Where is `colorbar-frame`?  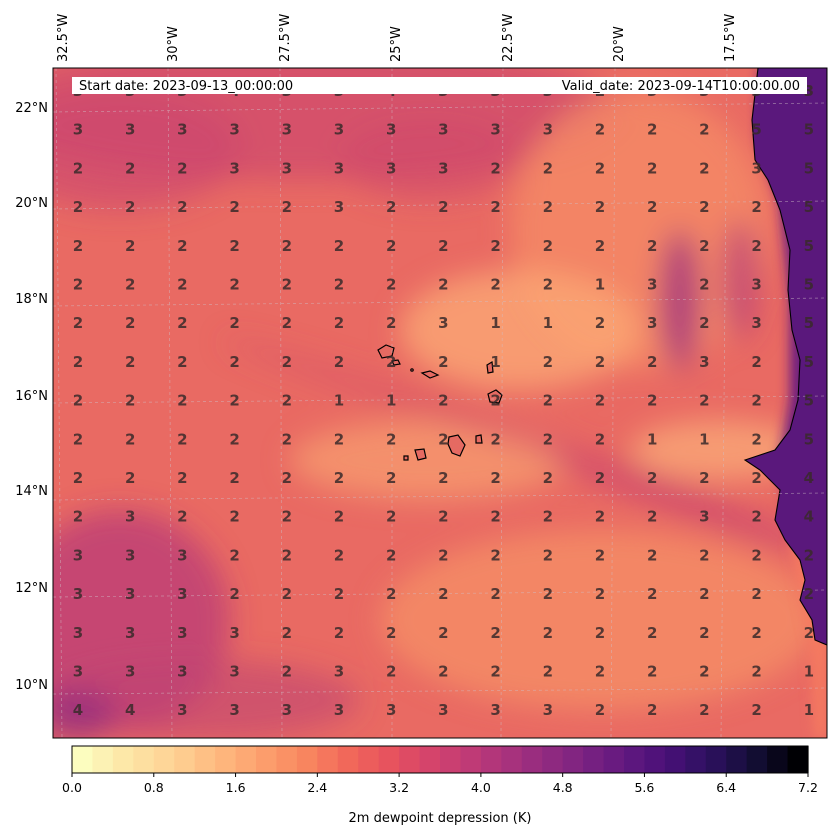 colorbar-frame is located at coordinates (440, 759).